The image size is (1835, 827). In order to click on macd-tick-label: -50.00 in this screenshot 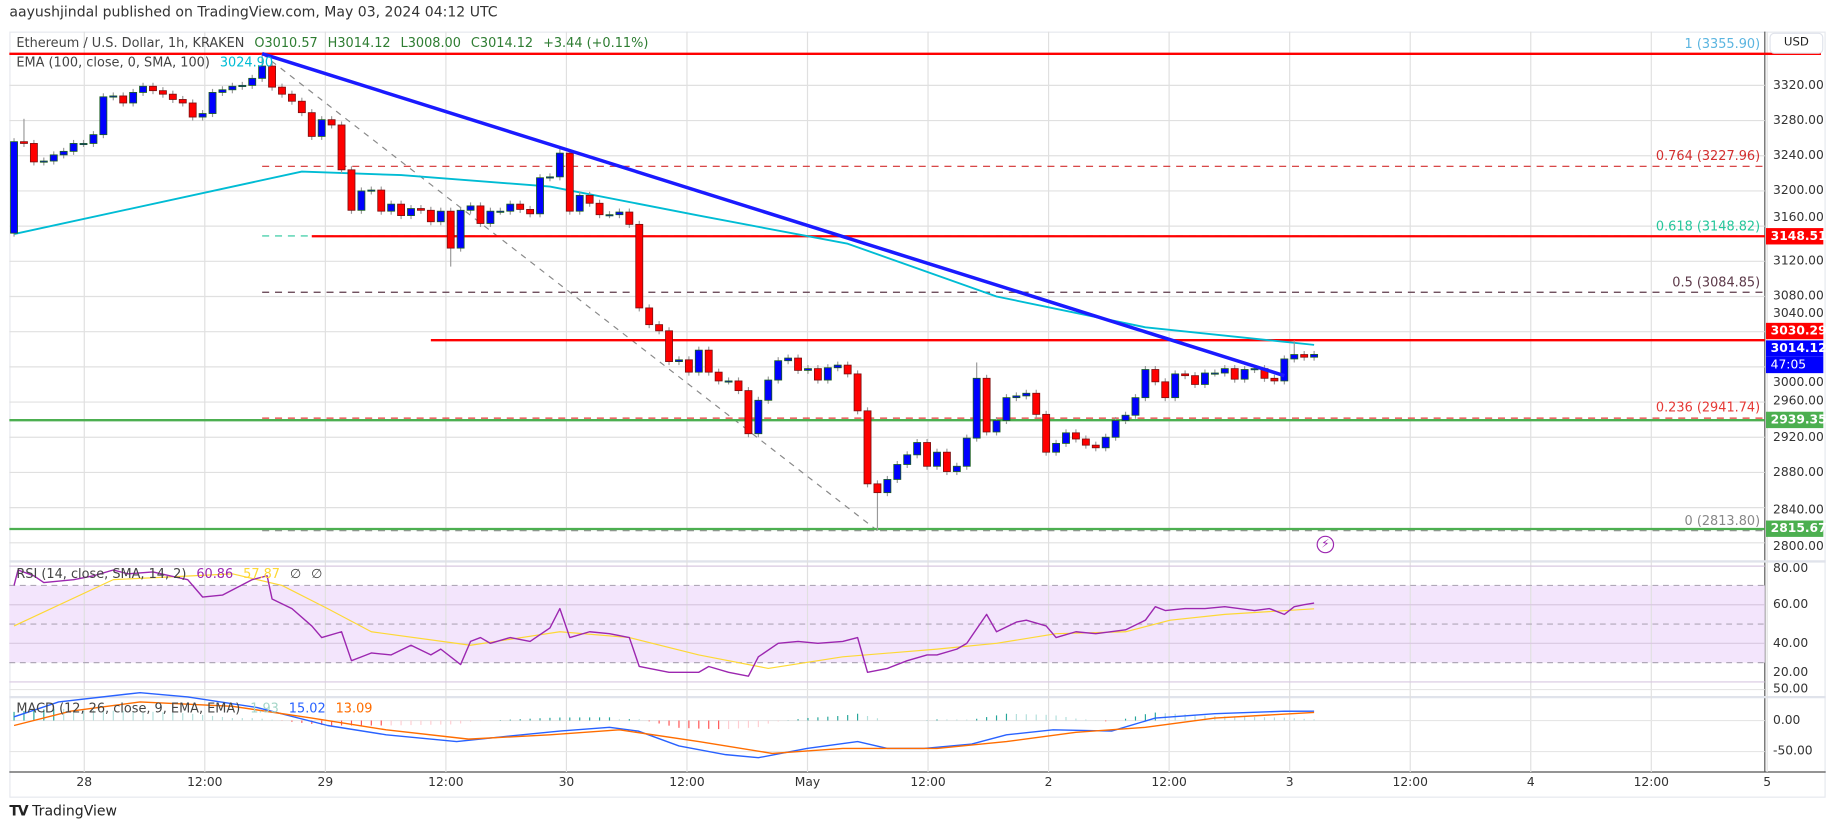, I will do `click(1793, 750)`.